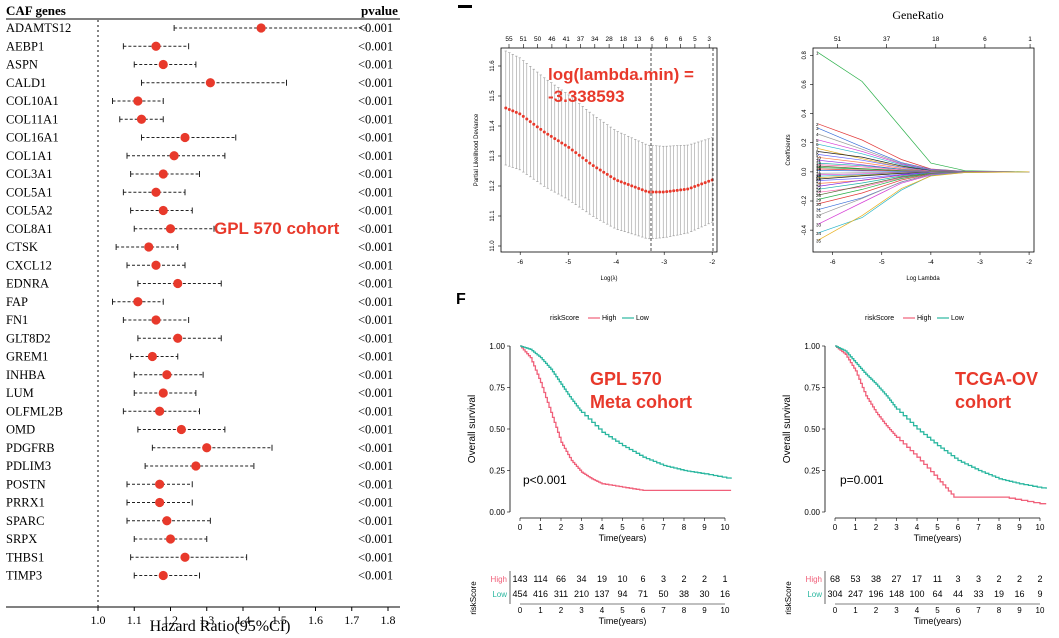  I want to click on coef-path-index: 29, so click(819, 200).